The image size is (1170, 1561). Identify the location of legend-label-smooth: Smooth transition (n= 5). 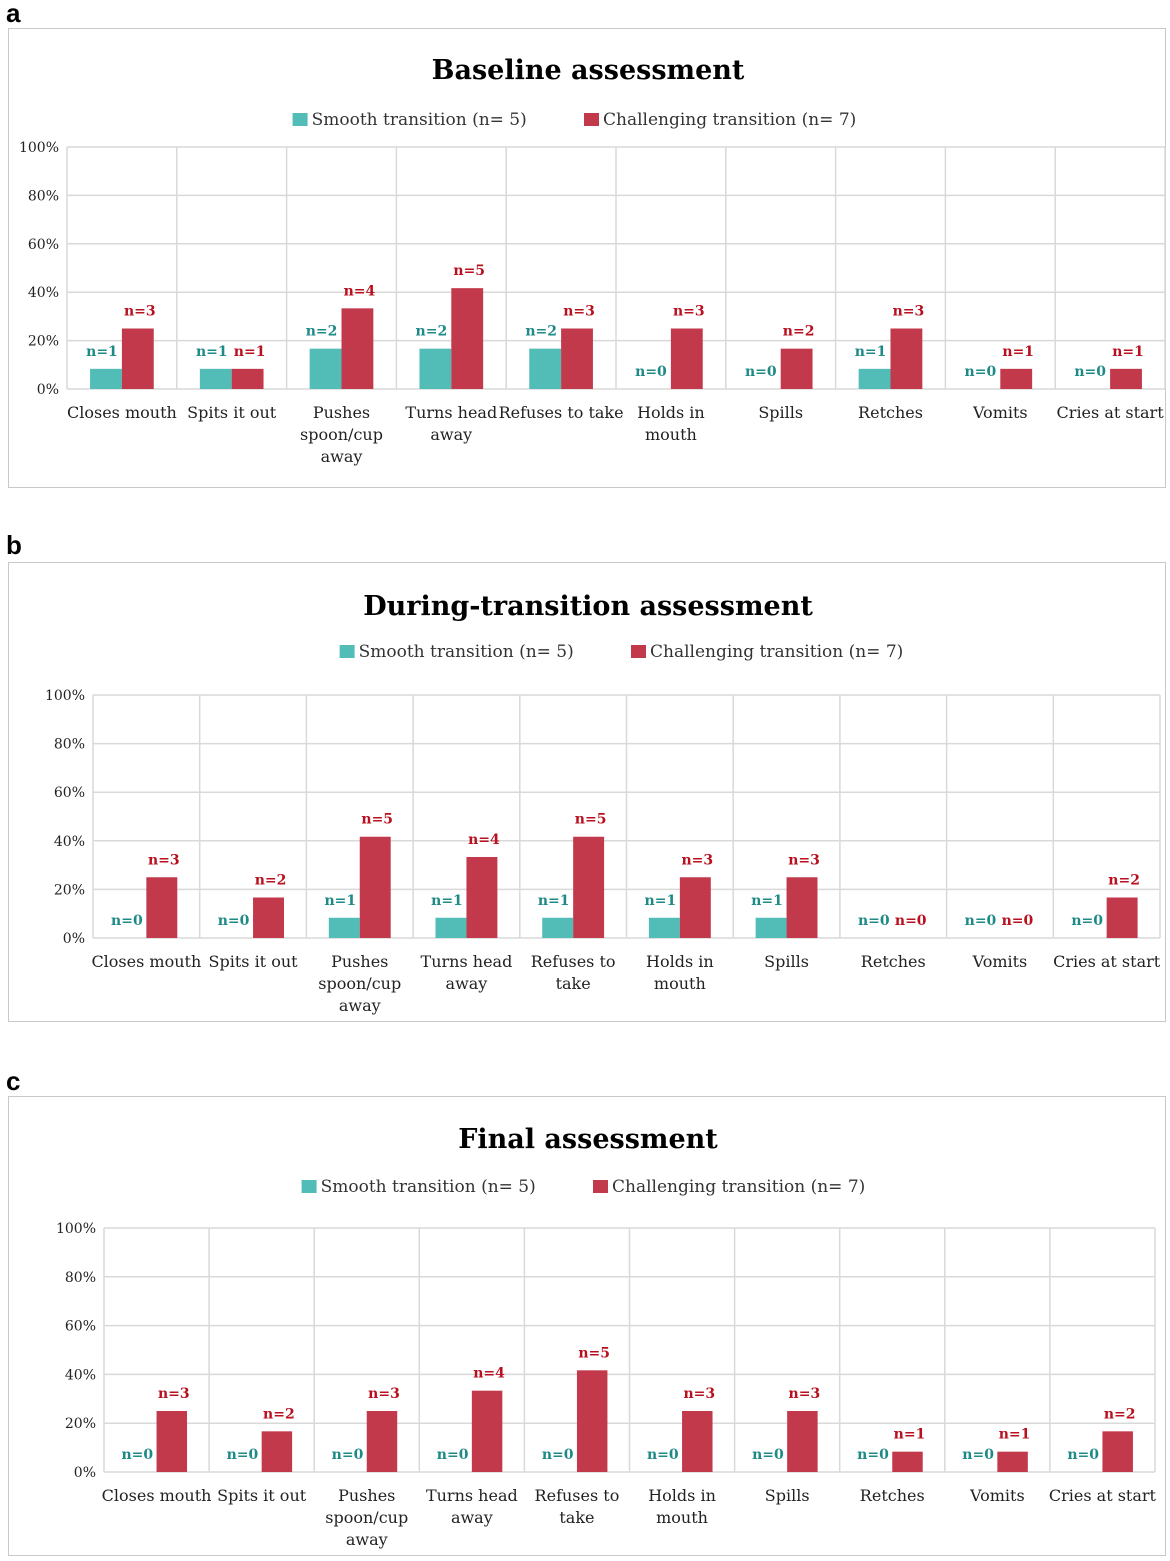
(419, 120).